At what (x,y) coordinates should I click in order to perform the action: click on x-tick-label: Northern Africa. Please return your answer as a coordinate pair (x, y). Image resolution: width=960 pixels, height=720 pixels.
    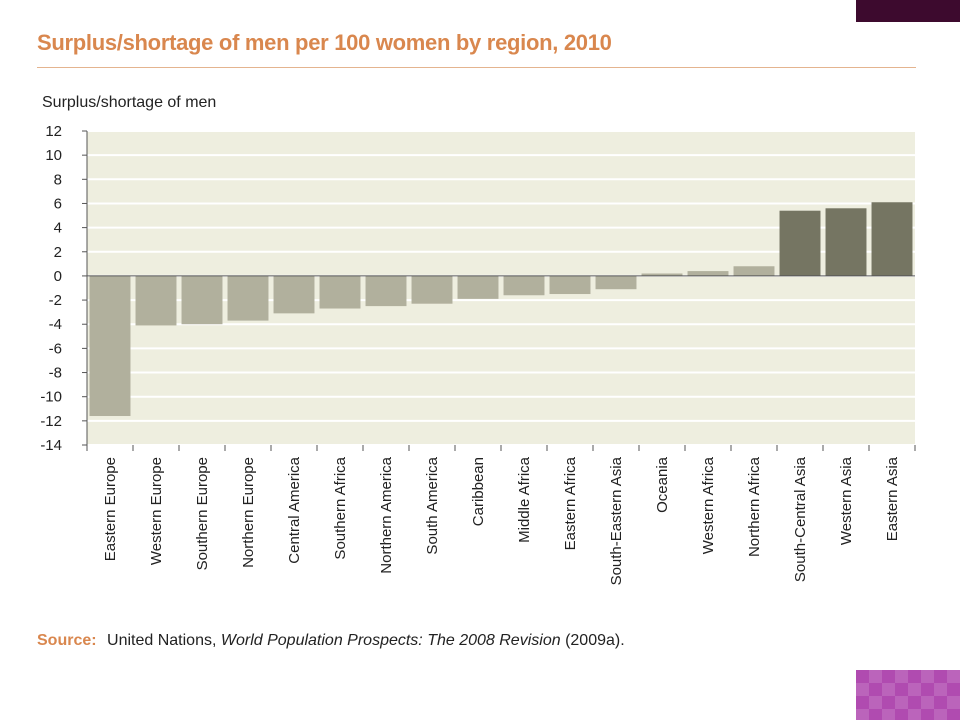
    Looking at the image, I should click on (754, 506).